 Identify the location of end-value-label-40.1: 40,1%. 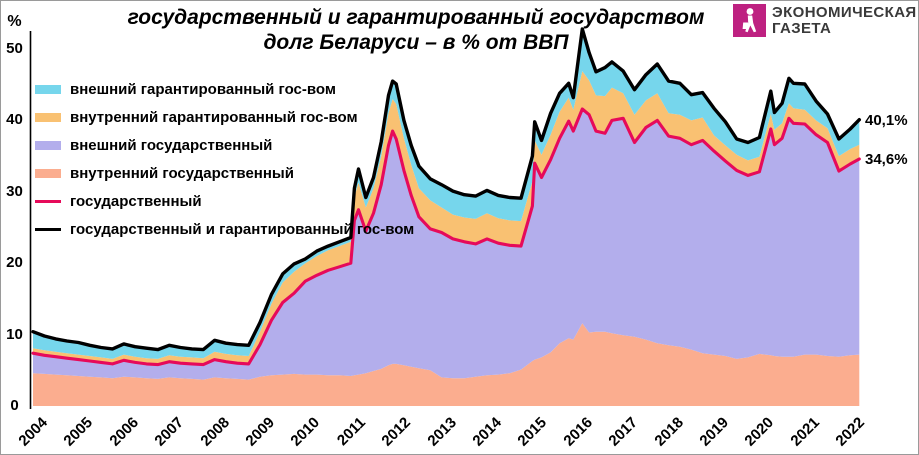
(886, 120).